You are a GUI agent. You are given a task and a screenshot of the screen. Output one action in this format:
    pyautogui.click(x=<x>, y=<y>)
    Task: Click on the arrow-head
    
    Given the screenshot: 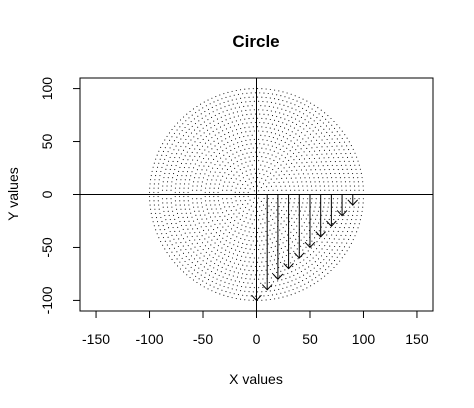 What is the action you would take?
    pyautogui.click(x=288, y=266)
    